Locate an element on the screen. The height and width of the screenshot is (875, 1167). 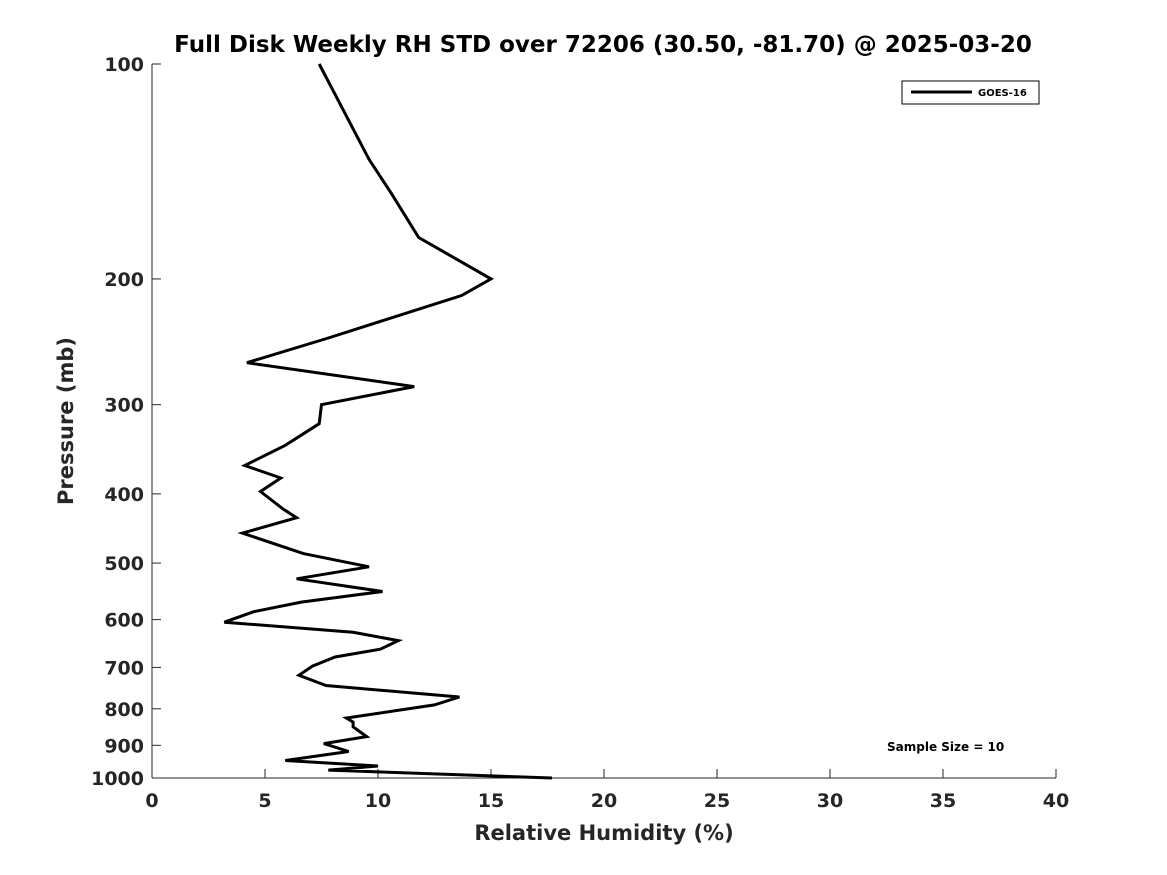
y-tick-label: 900 is located at coordinates (124, 746).